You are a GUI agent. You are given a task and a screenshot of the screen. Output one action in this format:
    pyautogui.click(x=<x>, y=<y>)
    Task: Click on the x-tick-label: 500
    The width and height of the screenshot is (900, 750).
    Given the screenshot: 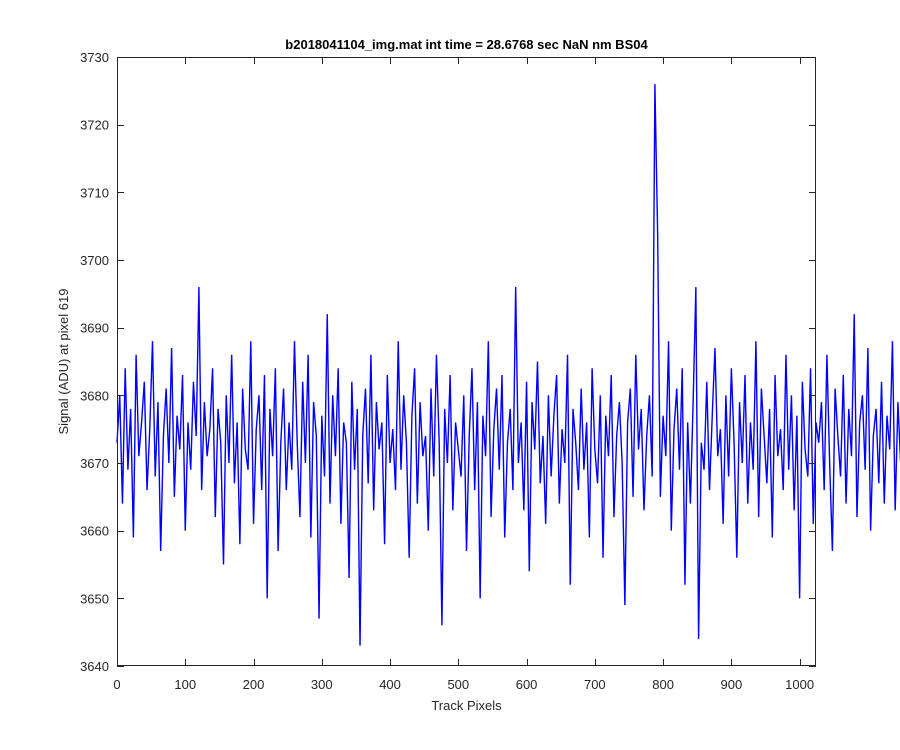 What is the action you would take?
    pyautogui.click(x=458, y=684)
    